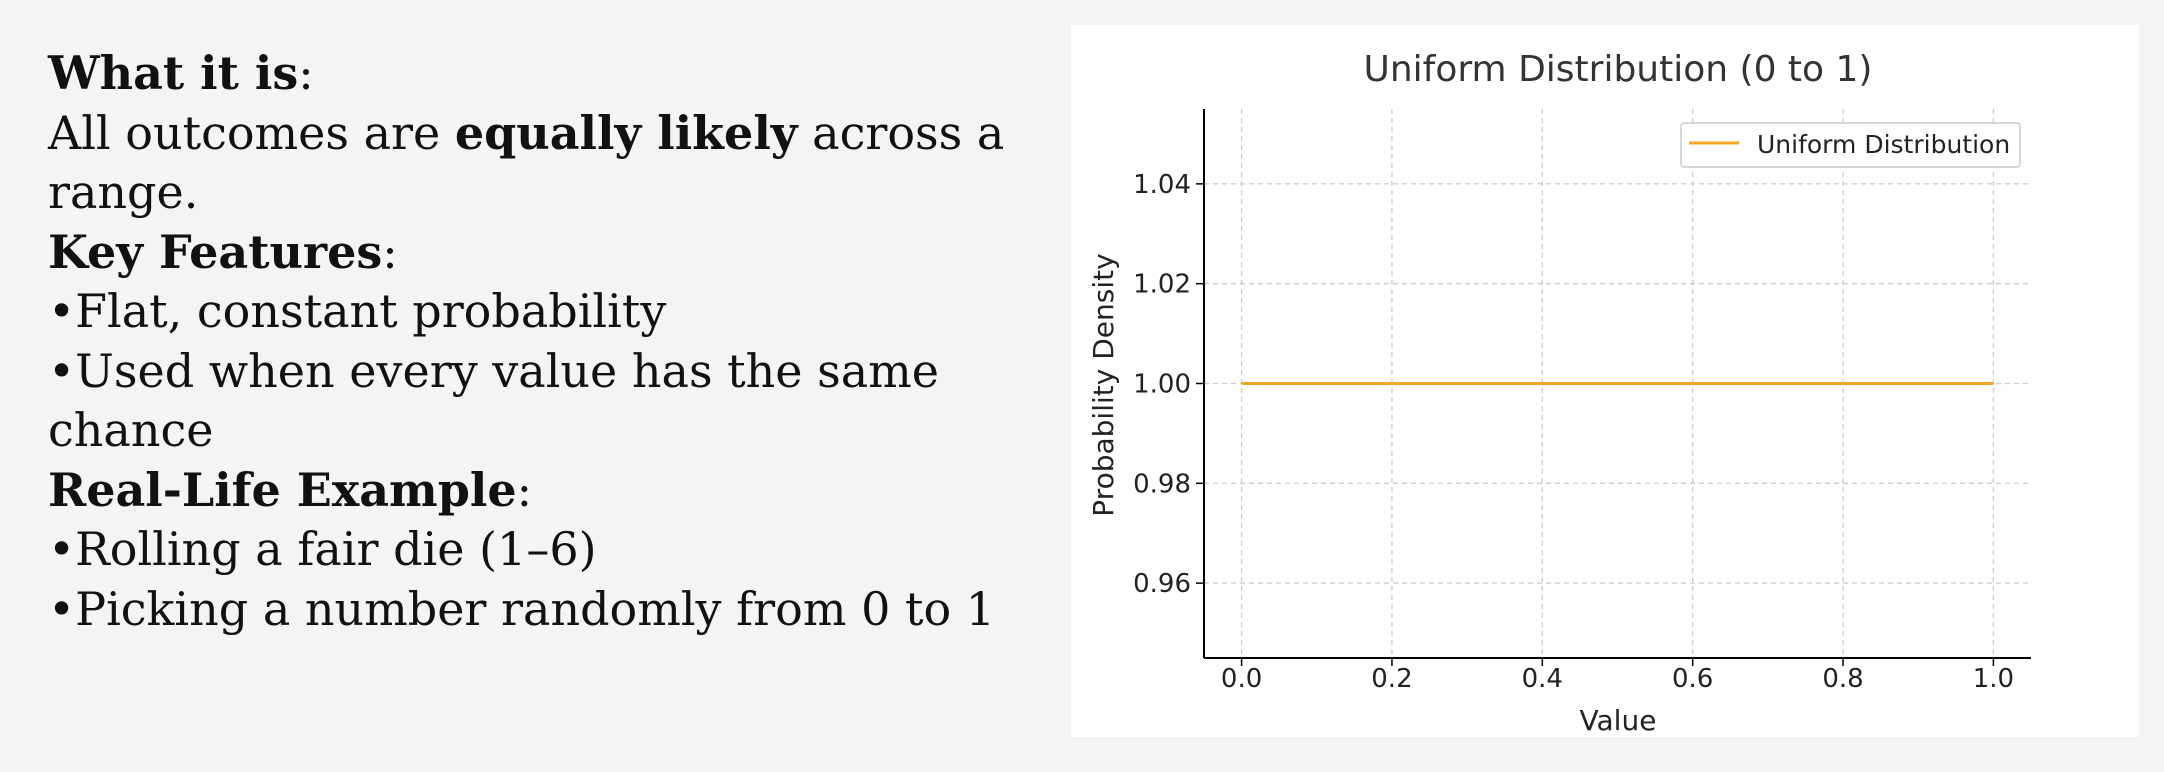  What do you see at coordinates (173, 73) in the screenshot?
I see `what-it-is-label: What it is` at bounding box center [173, 73].